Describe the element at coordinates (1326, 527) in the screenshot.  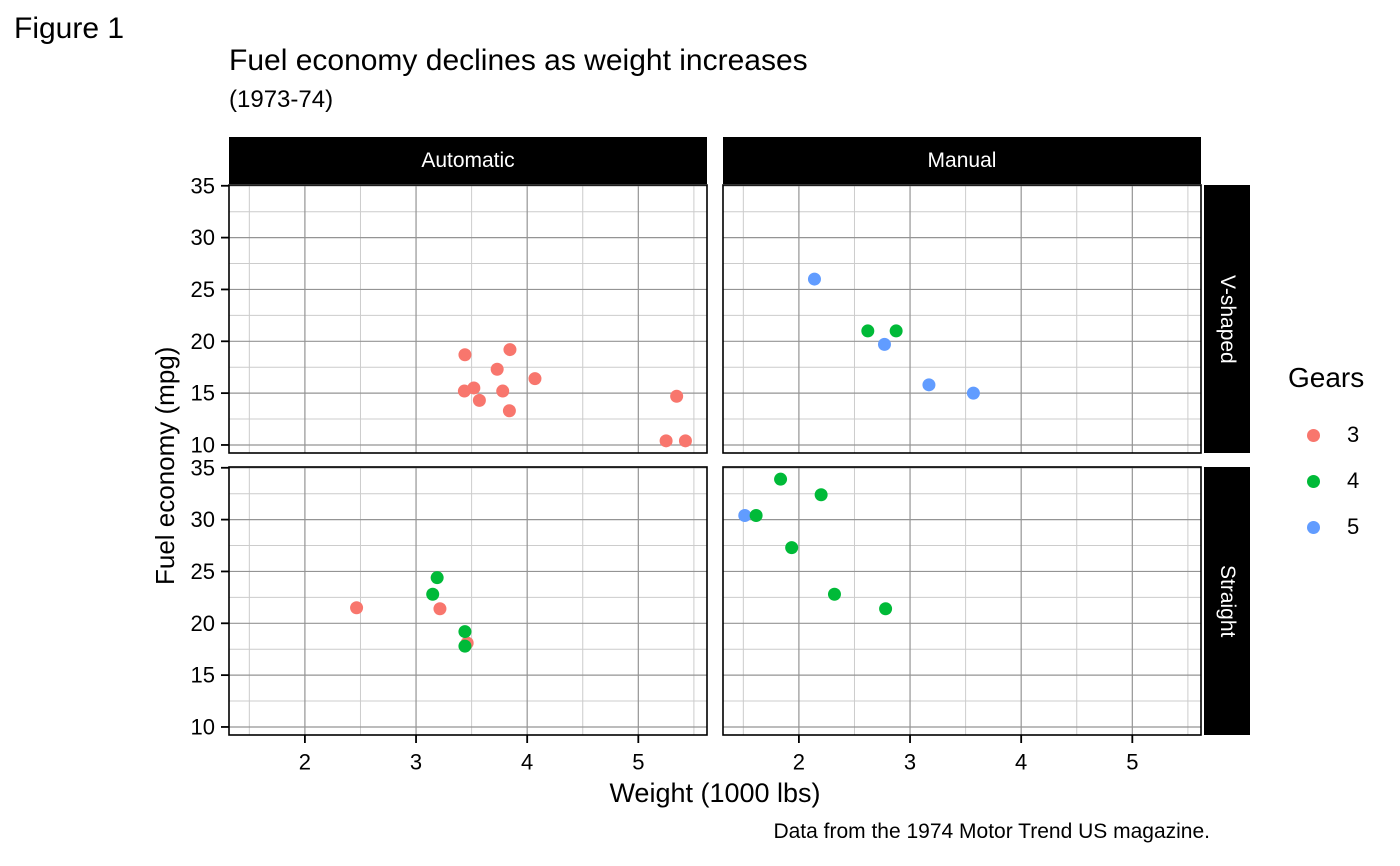
I see `legend-item-5: 5` at that location.